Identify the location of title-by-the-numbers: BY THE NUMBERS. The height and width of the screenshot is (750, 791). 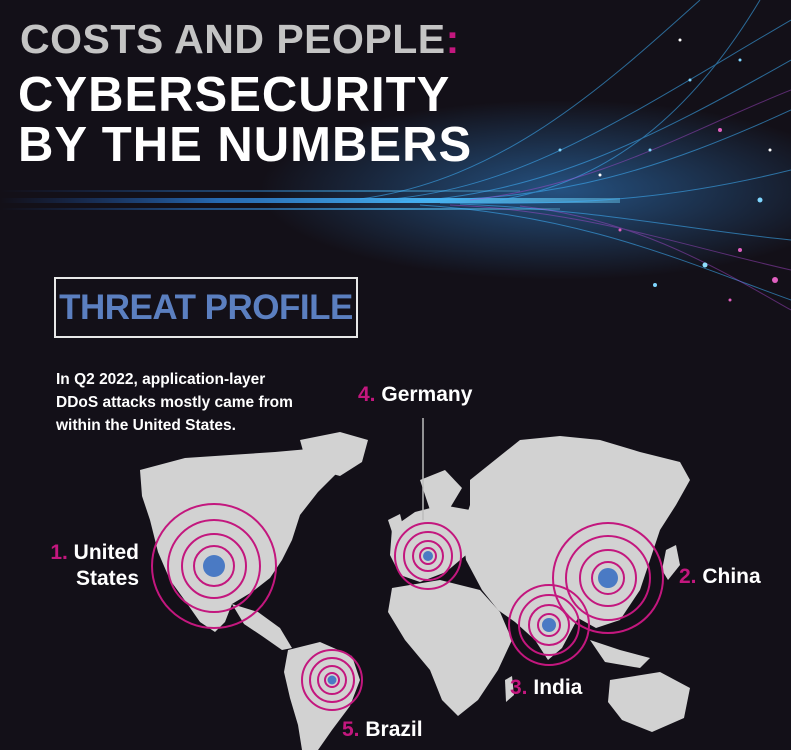
(245, 145).